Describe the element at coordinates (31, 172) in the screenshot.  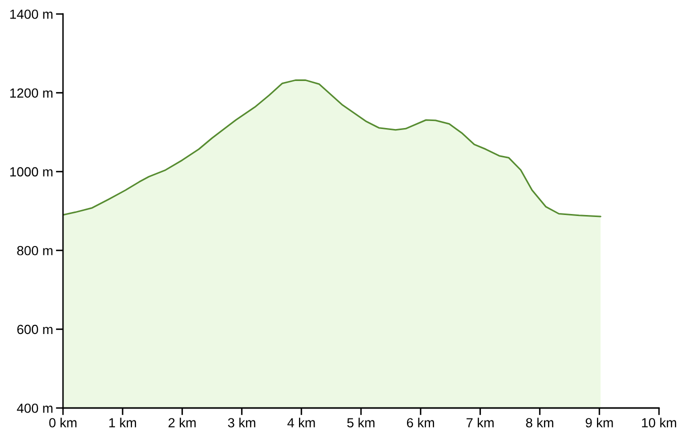
I see `y-tick-label: 1000 m` at that location.